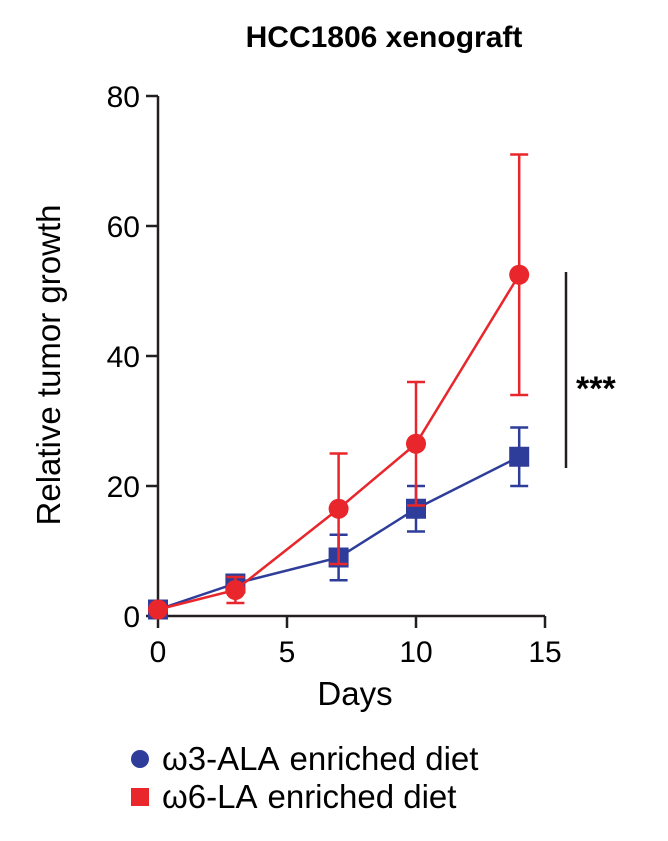  I want to click on legend-item: ω6-LA enriched diet, so click(293, 796).